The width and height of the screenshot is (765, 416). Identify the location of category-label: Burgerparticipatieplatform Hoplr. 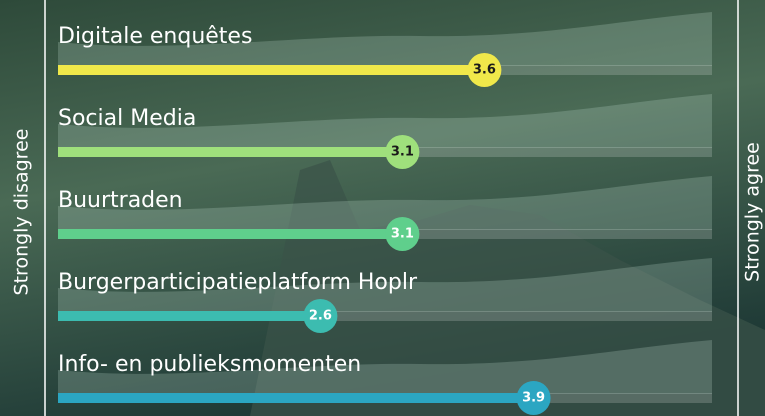
(238, 282).